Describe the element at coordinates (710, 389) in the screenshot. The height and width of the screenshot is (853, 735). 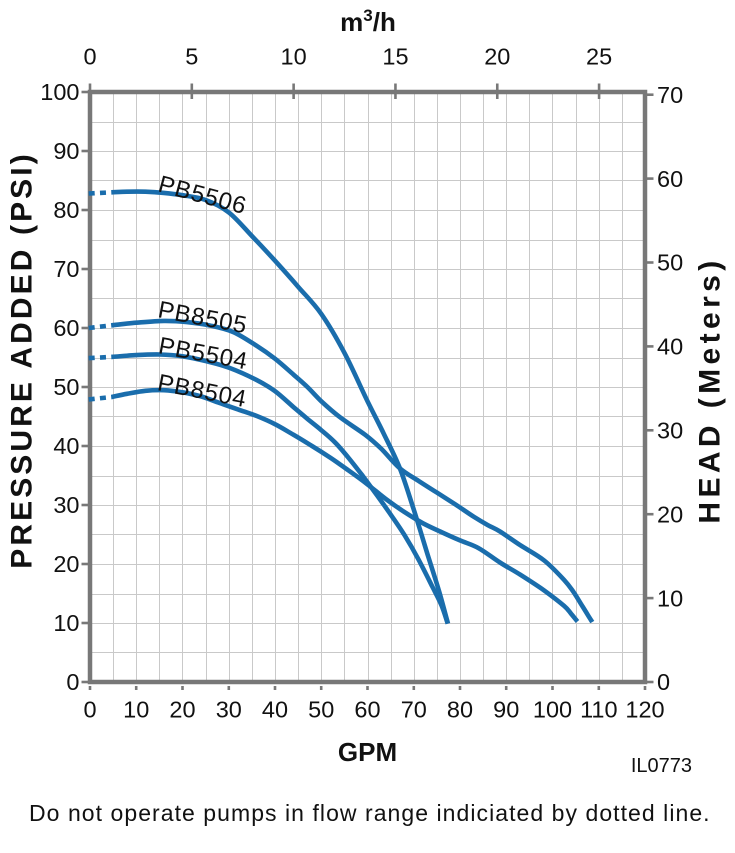
I see `svg-text: HEAD (Meters)` at that location.